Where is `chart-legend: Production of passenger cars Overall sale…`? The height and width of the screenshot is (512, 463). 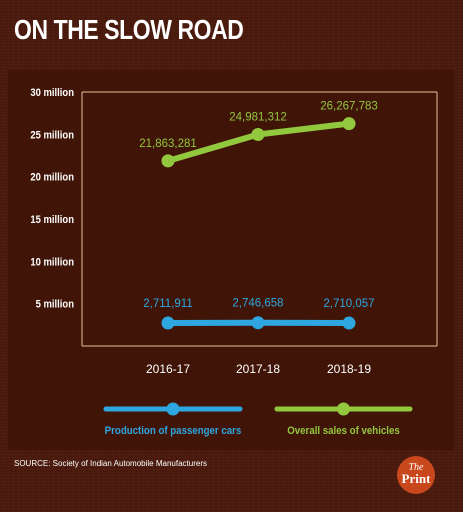 chart-legend: Production of passenger cars Overall sale… is located at coordinates (258, 420).